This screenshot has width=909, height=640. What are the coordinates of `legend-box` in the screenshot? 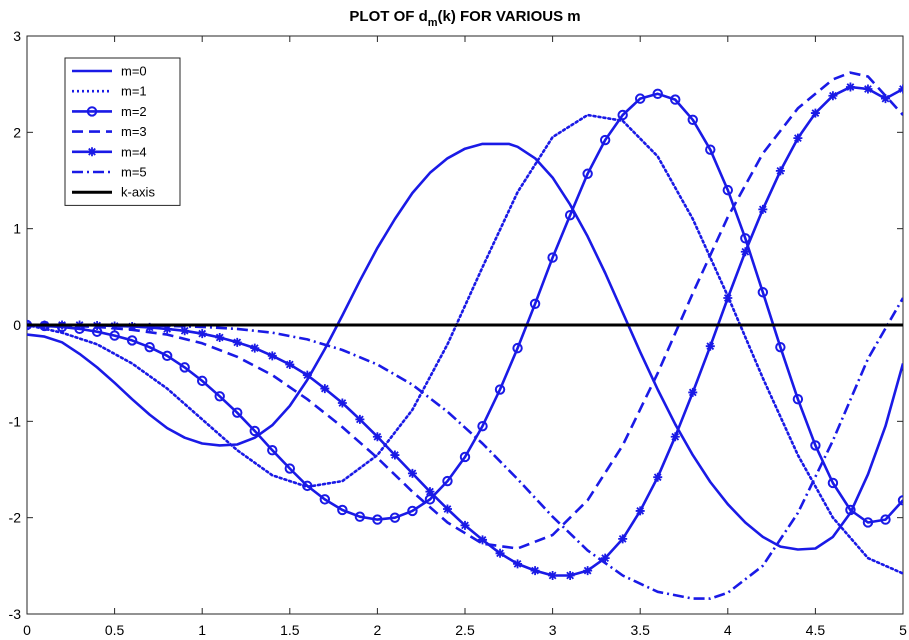 It's located at (122, 131).